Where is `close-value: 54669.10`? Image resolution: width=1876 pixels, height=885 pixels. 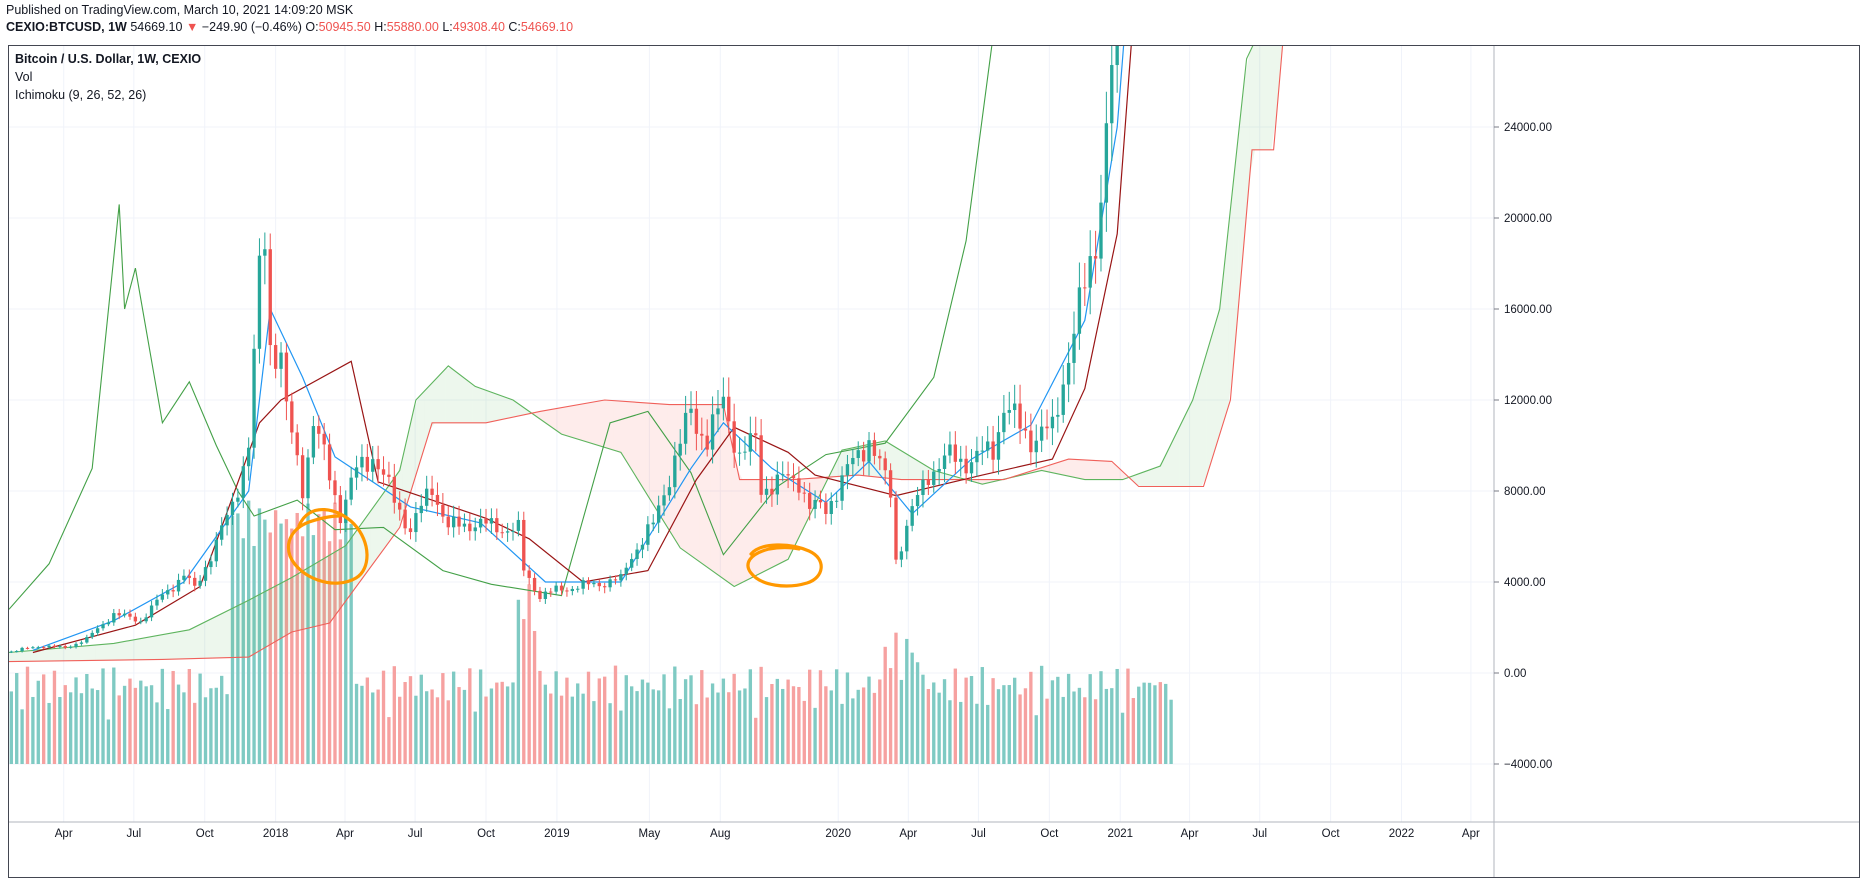
close-value: 54669.10 is located at coordinates (547, 27).